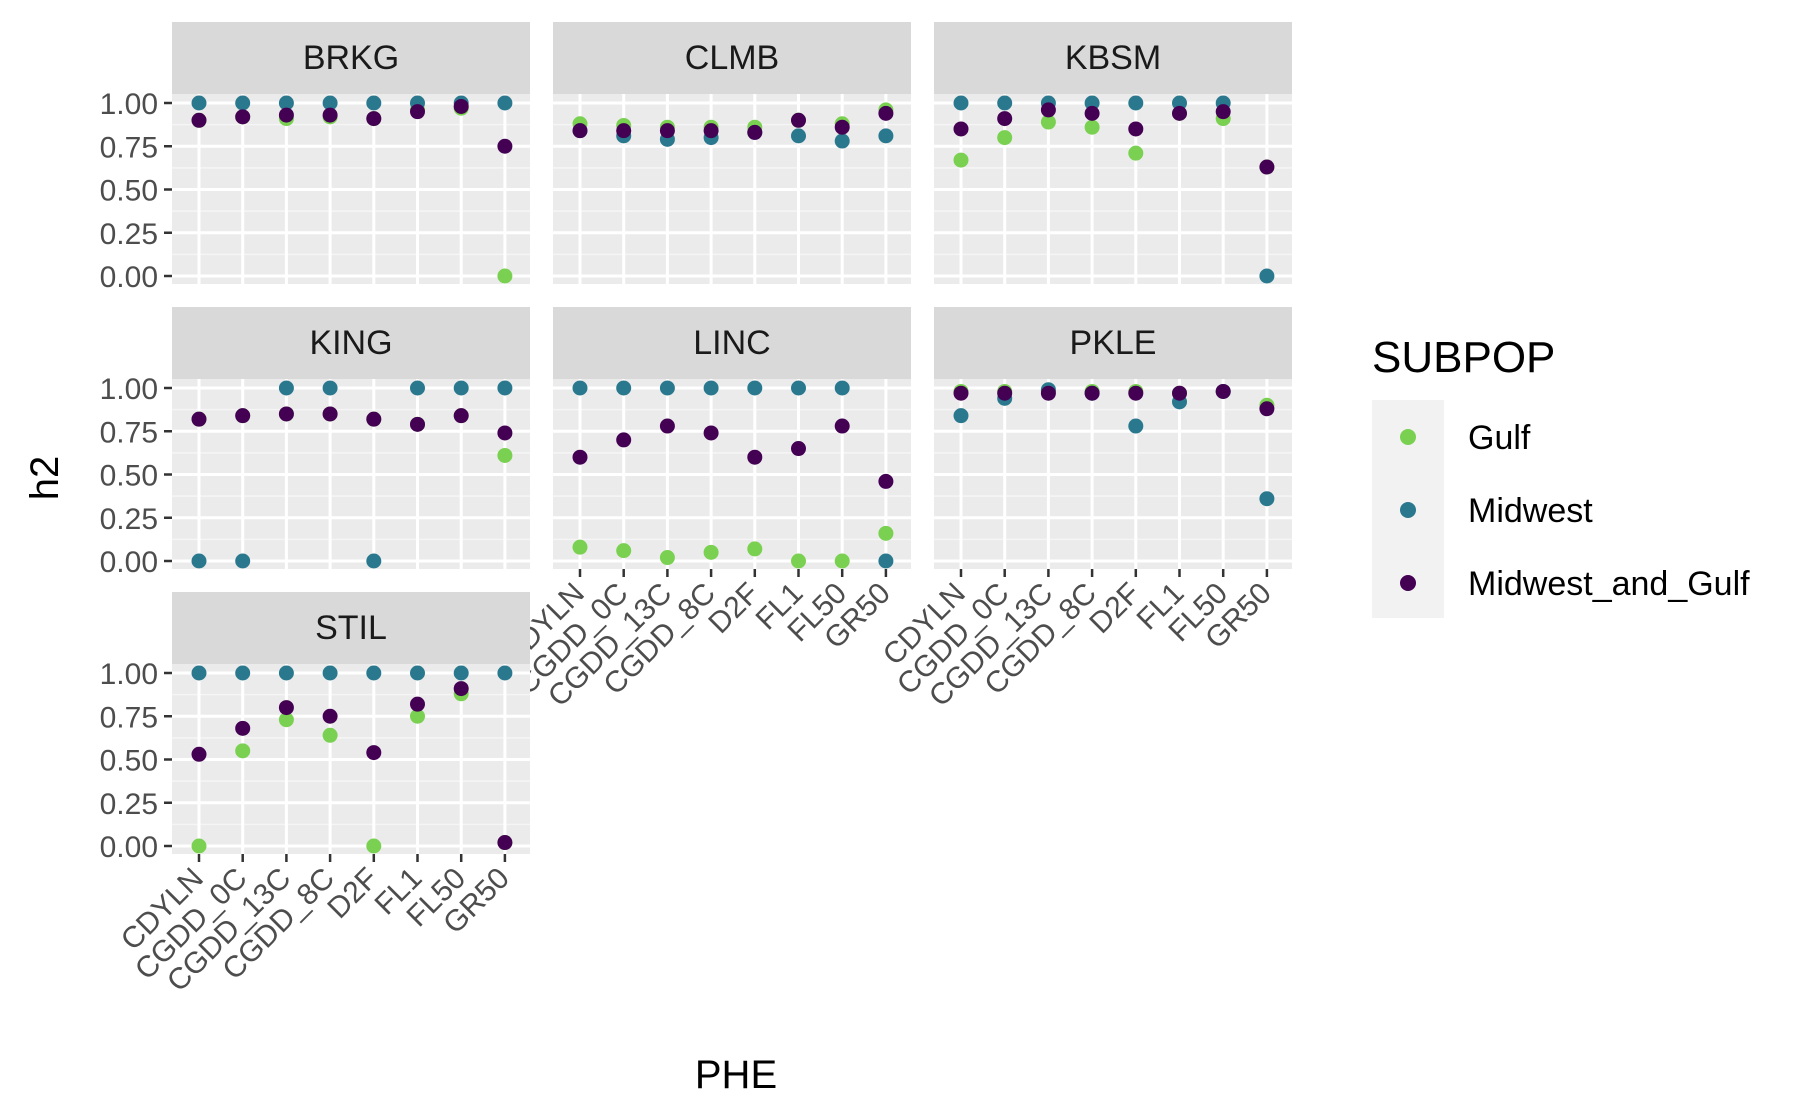  I want to click on facet-title-linc: LINC, so click(731, 343).